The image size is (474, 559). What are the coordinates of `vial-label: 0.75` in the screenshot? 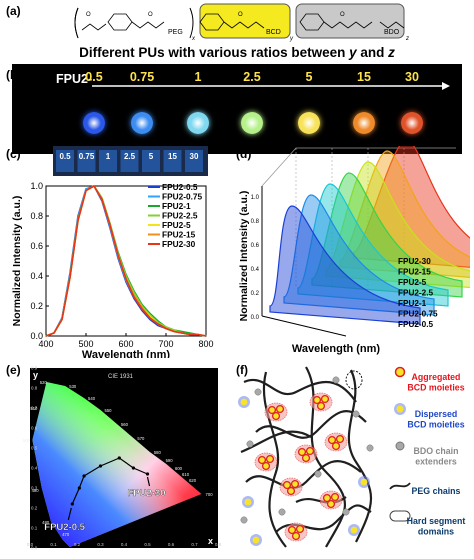 It's located at (87, 156).